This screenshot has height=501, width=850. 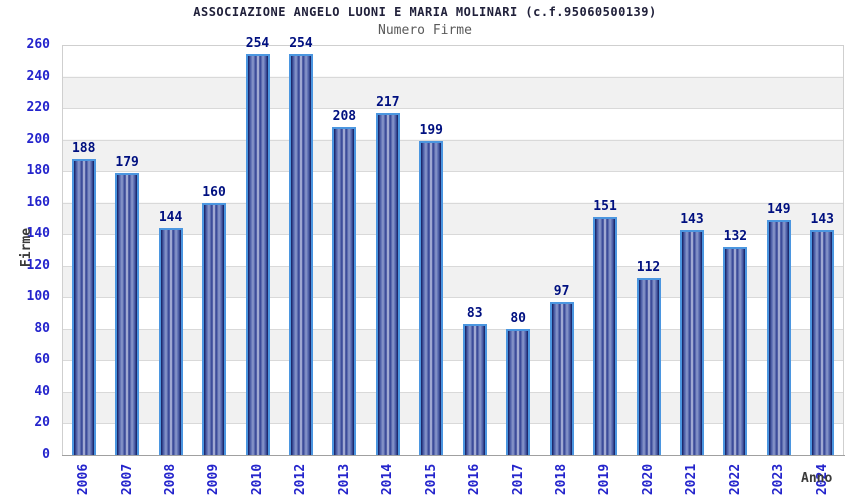 What do you see at coordinates (817, 478) in the screenshot?
I see `x-axis-title: Anno` at bounding box center [817, 478].